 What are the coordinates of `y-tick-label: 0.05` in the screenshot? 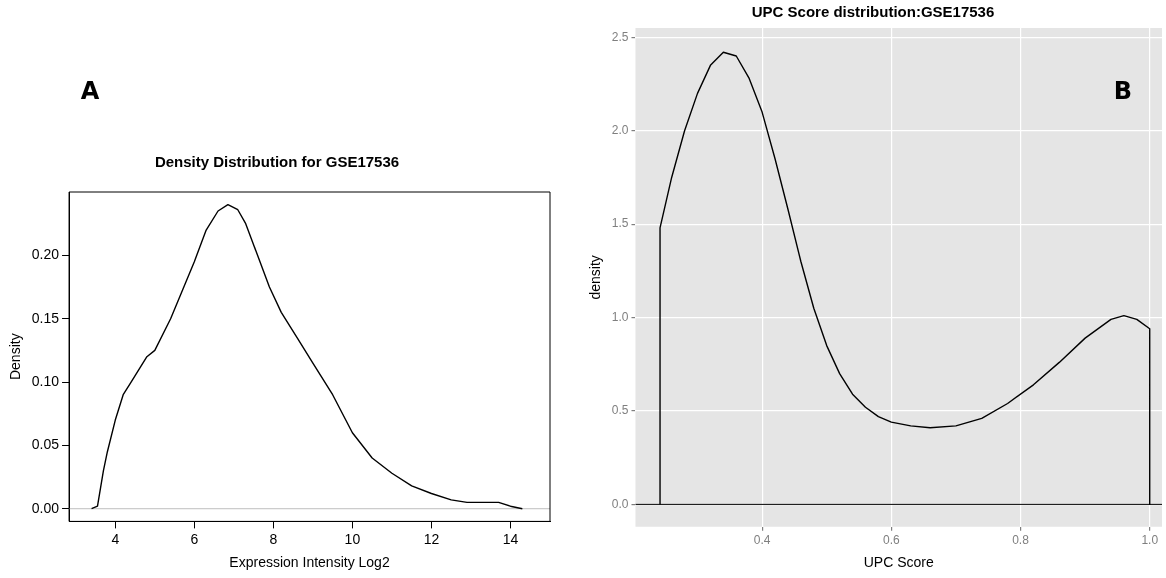 It's located at (45, 444).